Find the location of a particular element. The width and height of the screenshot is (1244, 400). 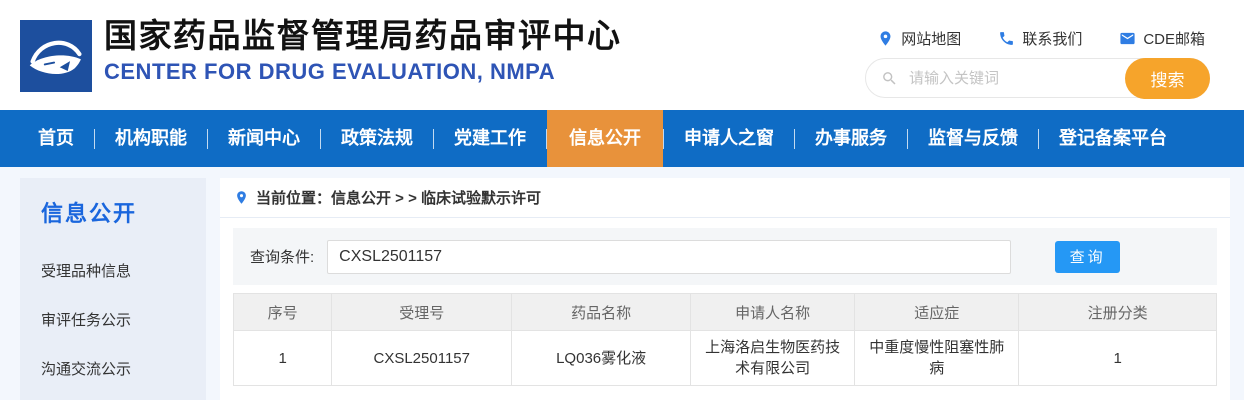

table-header-1: 受理号 is located at coordinates (422, 312).